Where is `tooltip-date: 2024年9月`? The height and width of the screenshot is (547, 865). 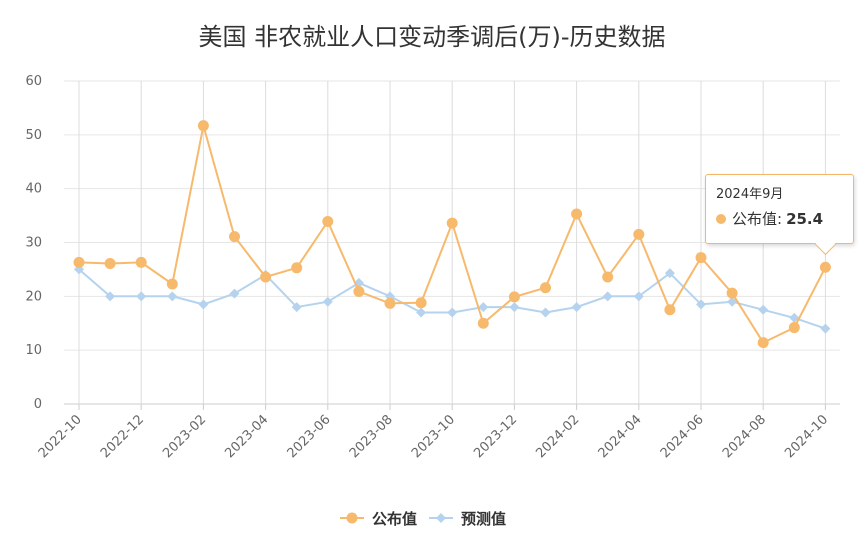
tooltip-date: 2024年9月 is located at coordinates (750, 194).